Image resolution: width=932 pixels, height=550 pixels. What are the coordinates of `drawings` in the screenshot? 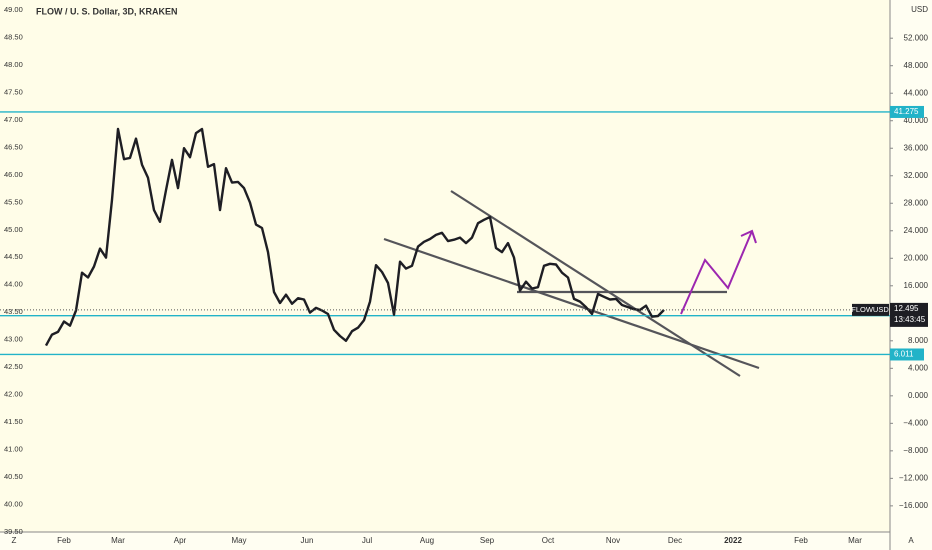 It's located at (571, 283).